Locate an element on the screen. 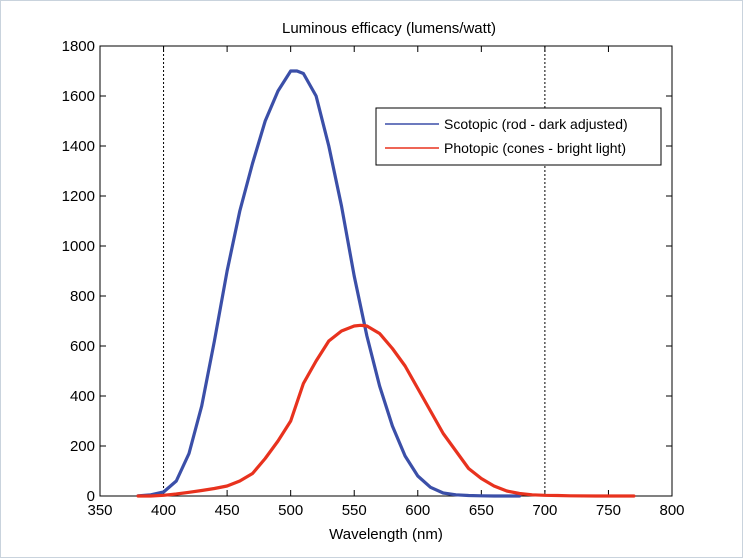 The width and height of the screenshot is (743, 558). y-tick-label: 1000 is located at coordinates (78, 246).